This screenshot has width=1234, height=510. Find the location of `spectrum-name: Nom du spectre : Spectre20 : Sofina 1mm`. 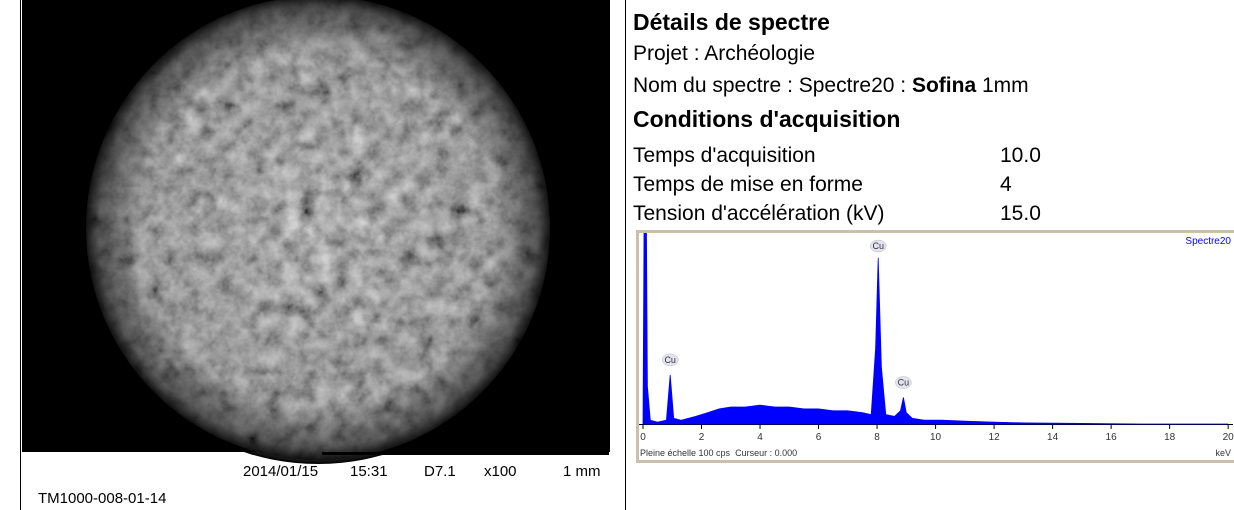

spectrum-name: Nom du spectre : Spectre20 : Sofina 1mm is located at coordinates (831, 85).